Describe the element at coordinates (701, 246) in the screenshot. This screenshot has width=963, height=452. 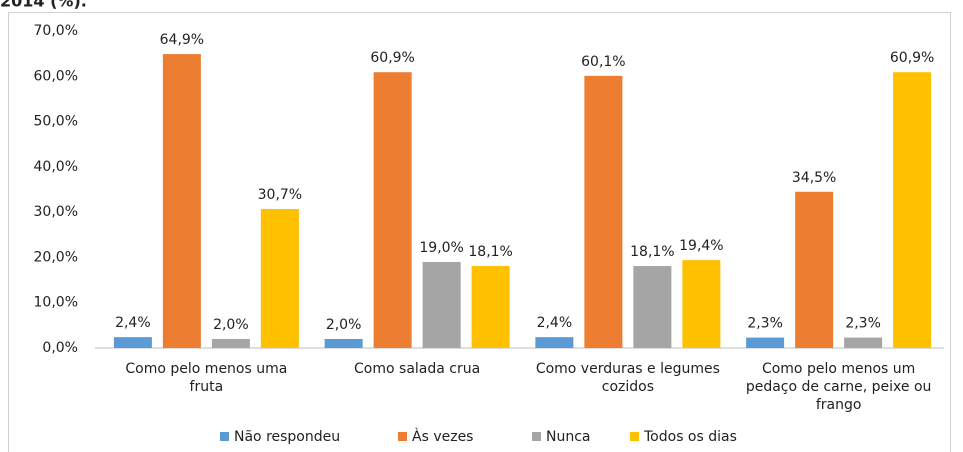
I see `data-label: 19,4%` at that location.